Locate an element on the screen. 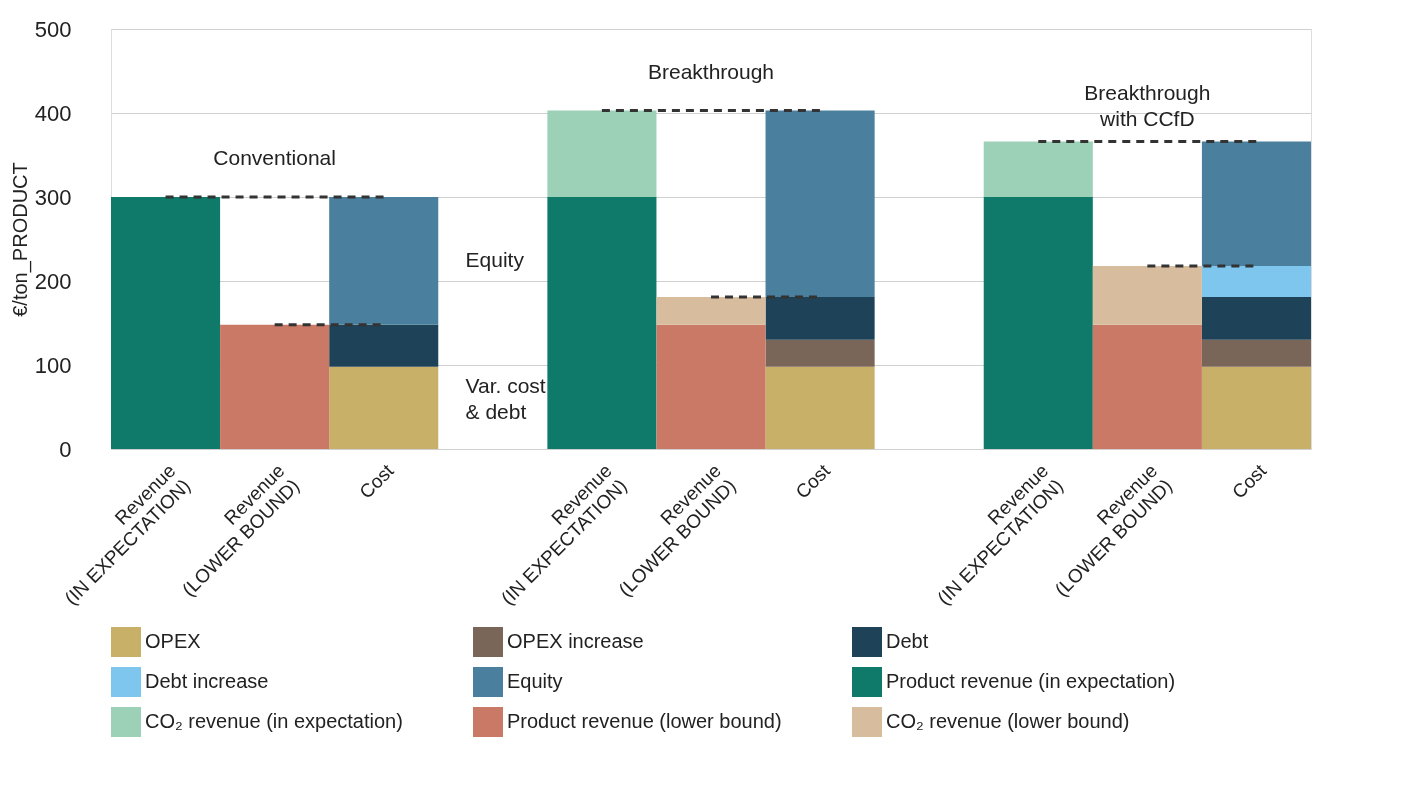 The height and width of the screenshot is (811, 1407). y-axis-title: €/ton_PRODUCT is located at coordinates (20, 239).